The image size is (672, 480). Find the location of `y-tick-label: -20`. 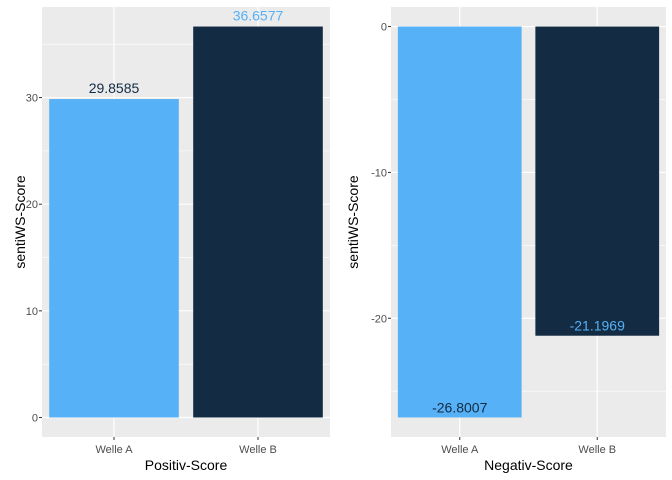

y-tick-label: -20 is located at coordinates (379, 319).